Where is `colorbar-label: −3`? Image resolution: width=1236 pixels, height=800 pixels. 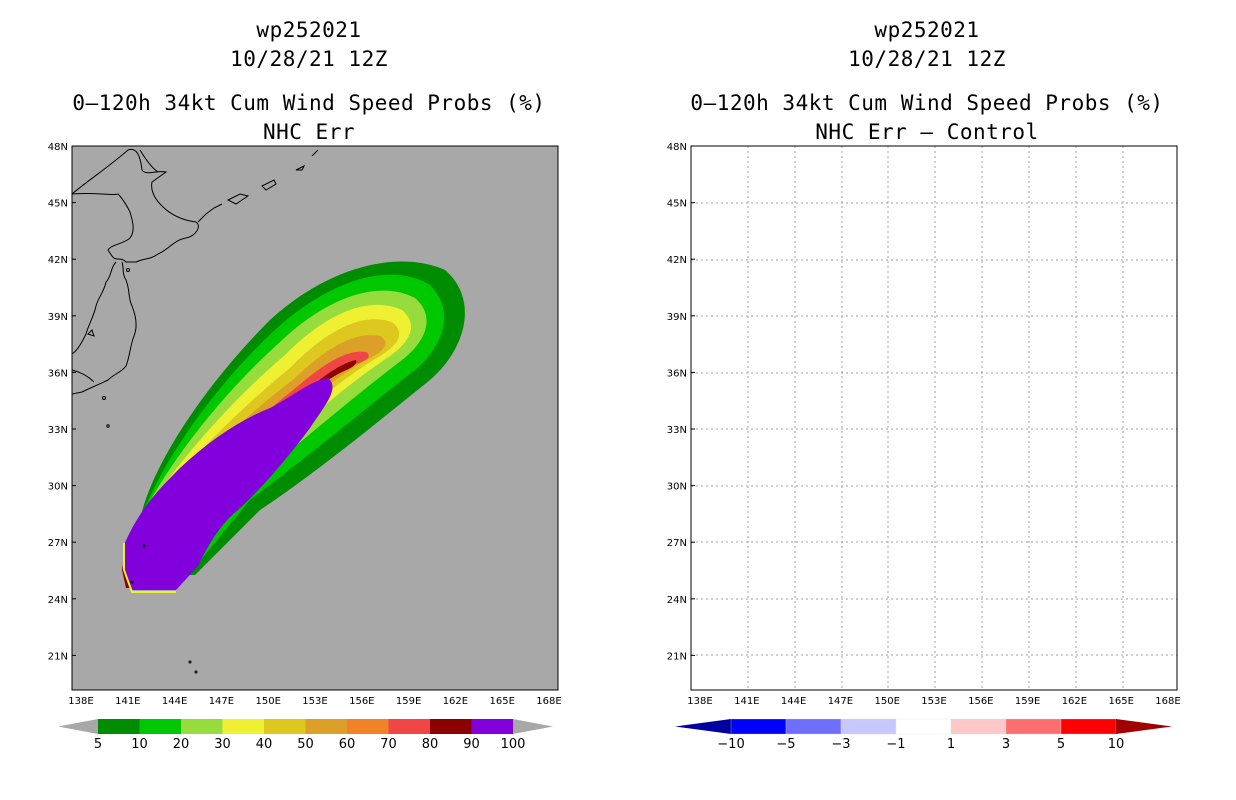 colorbar-label: −3 is located at coordinates (840, 744).